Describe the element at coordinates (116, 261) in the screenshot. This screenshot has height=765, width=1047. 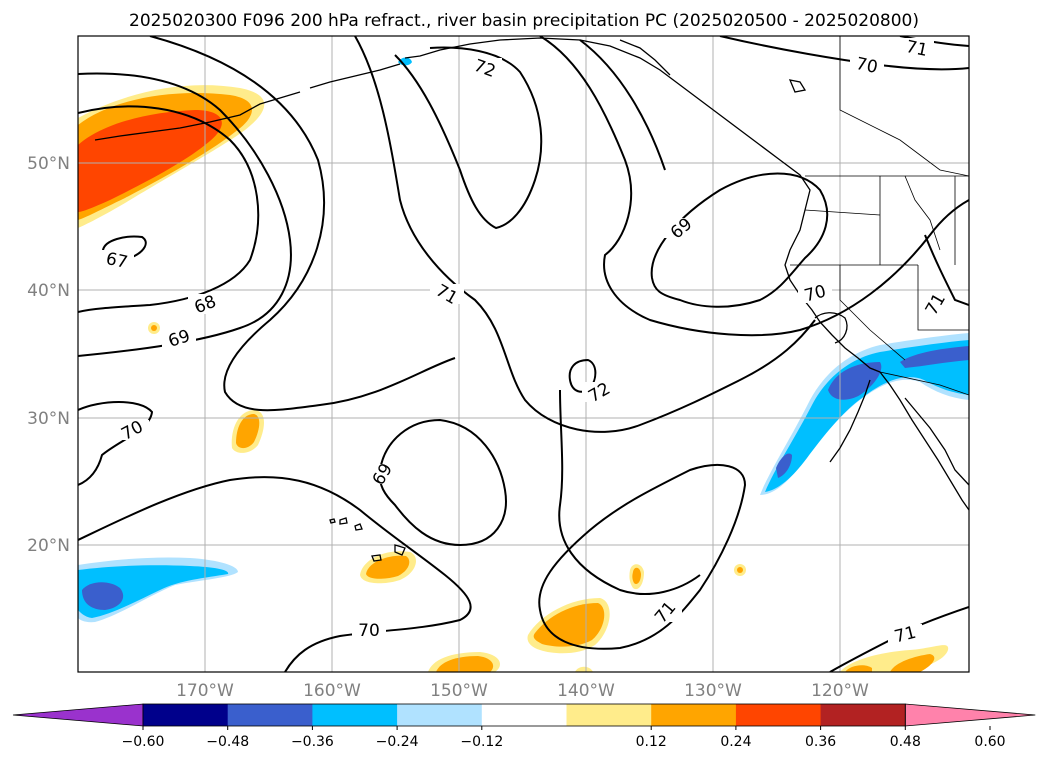
I see `contour-label: 67` at that location.